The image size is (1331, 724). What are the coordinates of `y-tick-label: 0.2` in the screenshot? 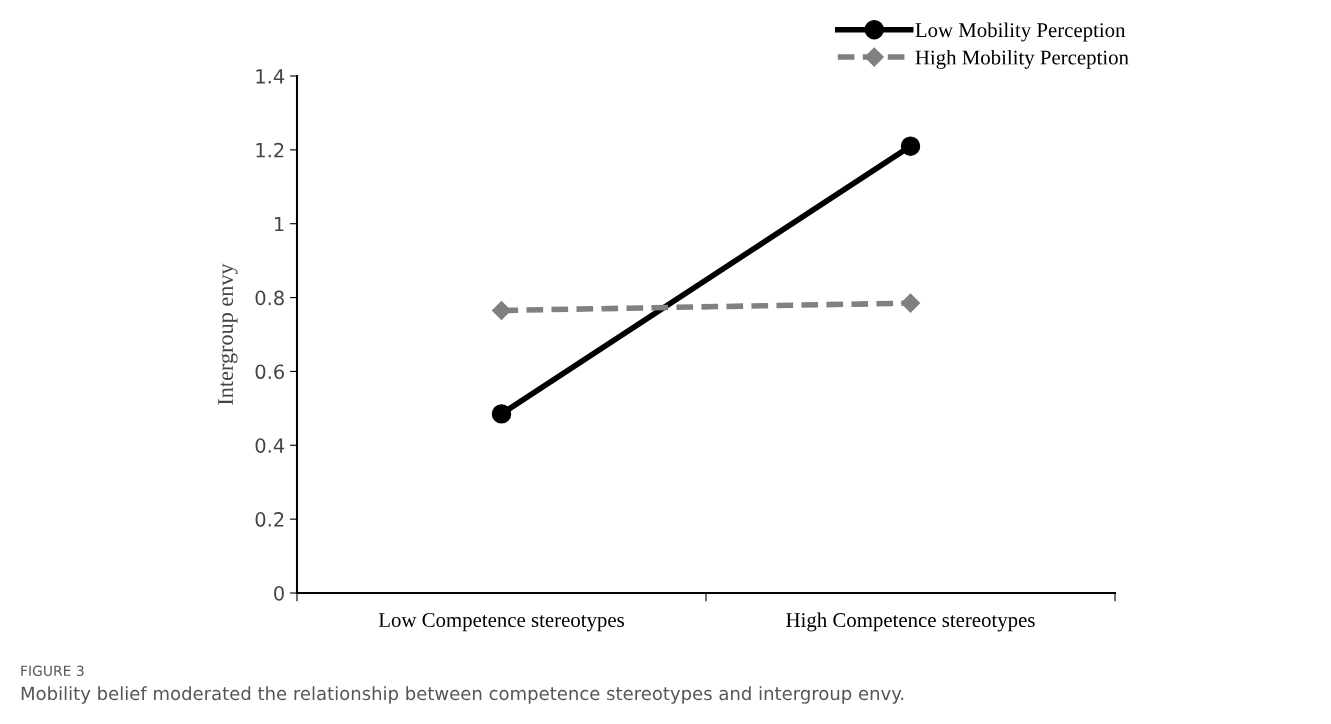 It's located at (269, 519).